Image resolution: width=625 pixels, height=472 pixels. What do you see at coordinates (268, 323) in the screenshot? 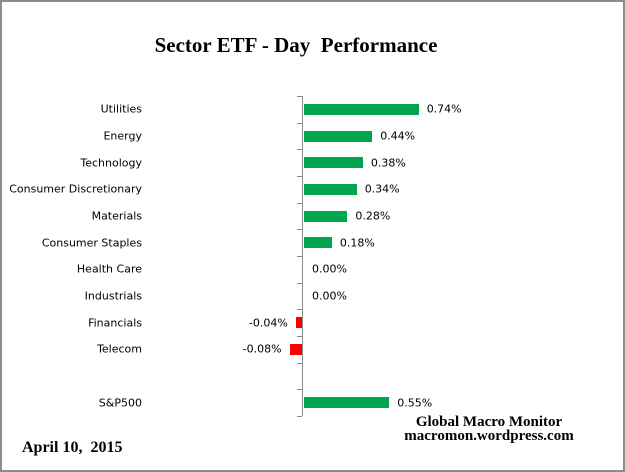
I see `value-label-financials: -0.04%` at bounding box center [268, 323].